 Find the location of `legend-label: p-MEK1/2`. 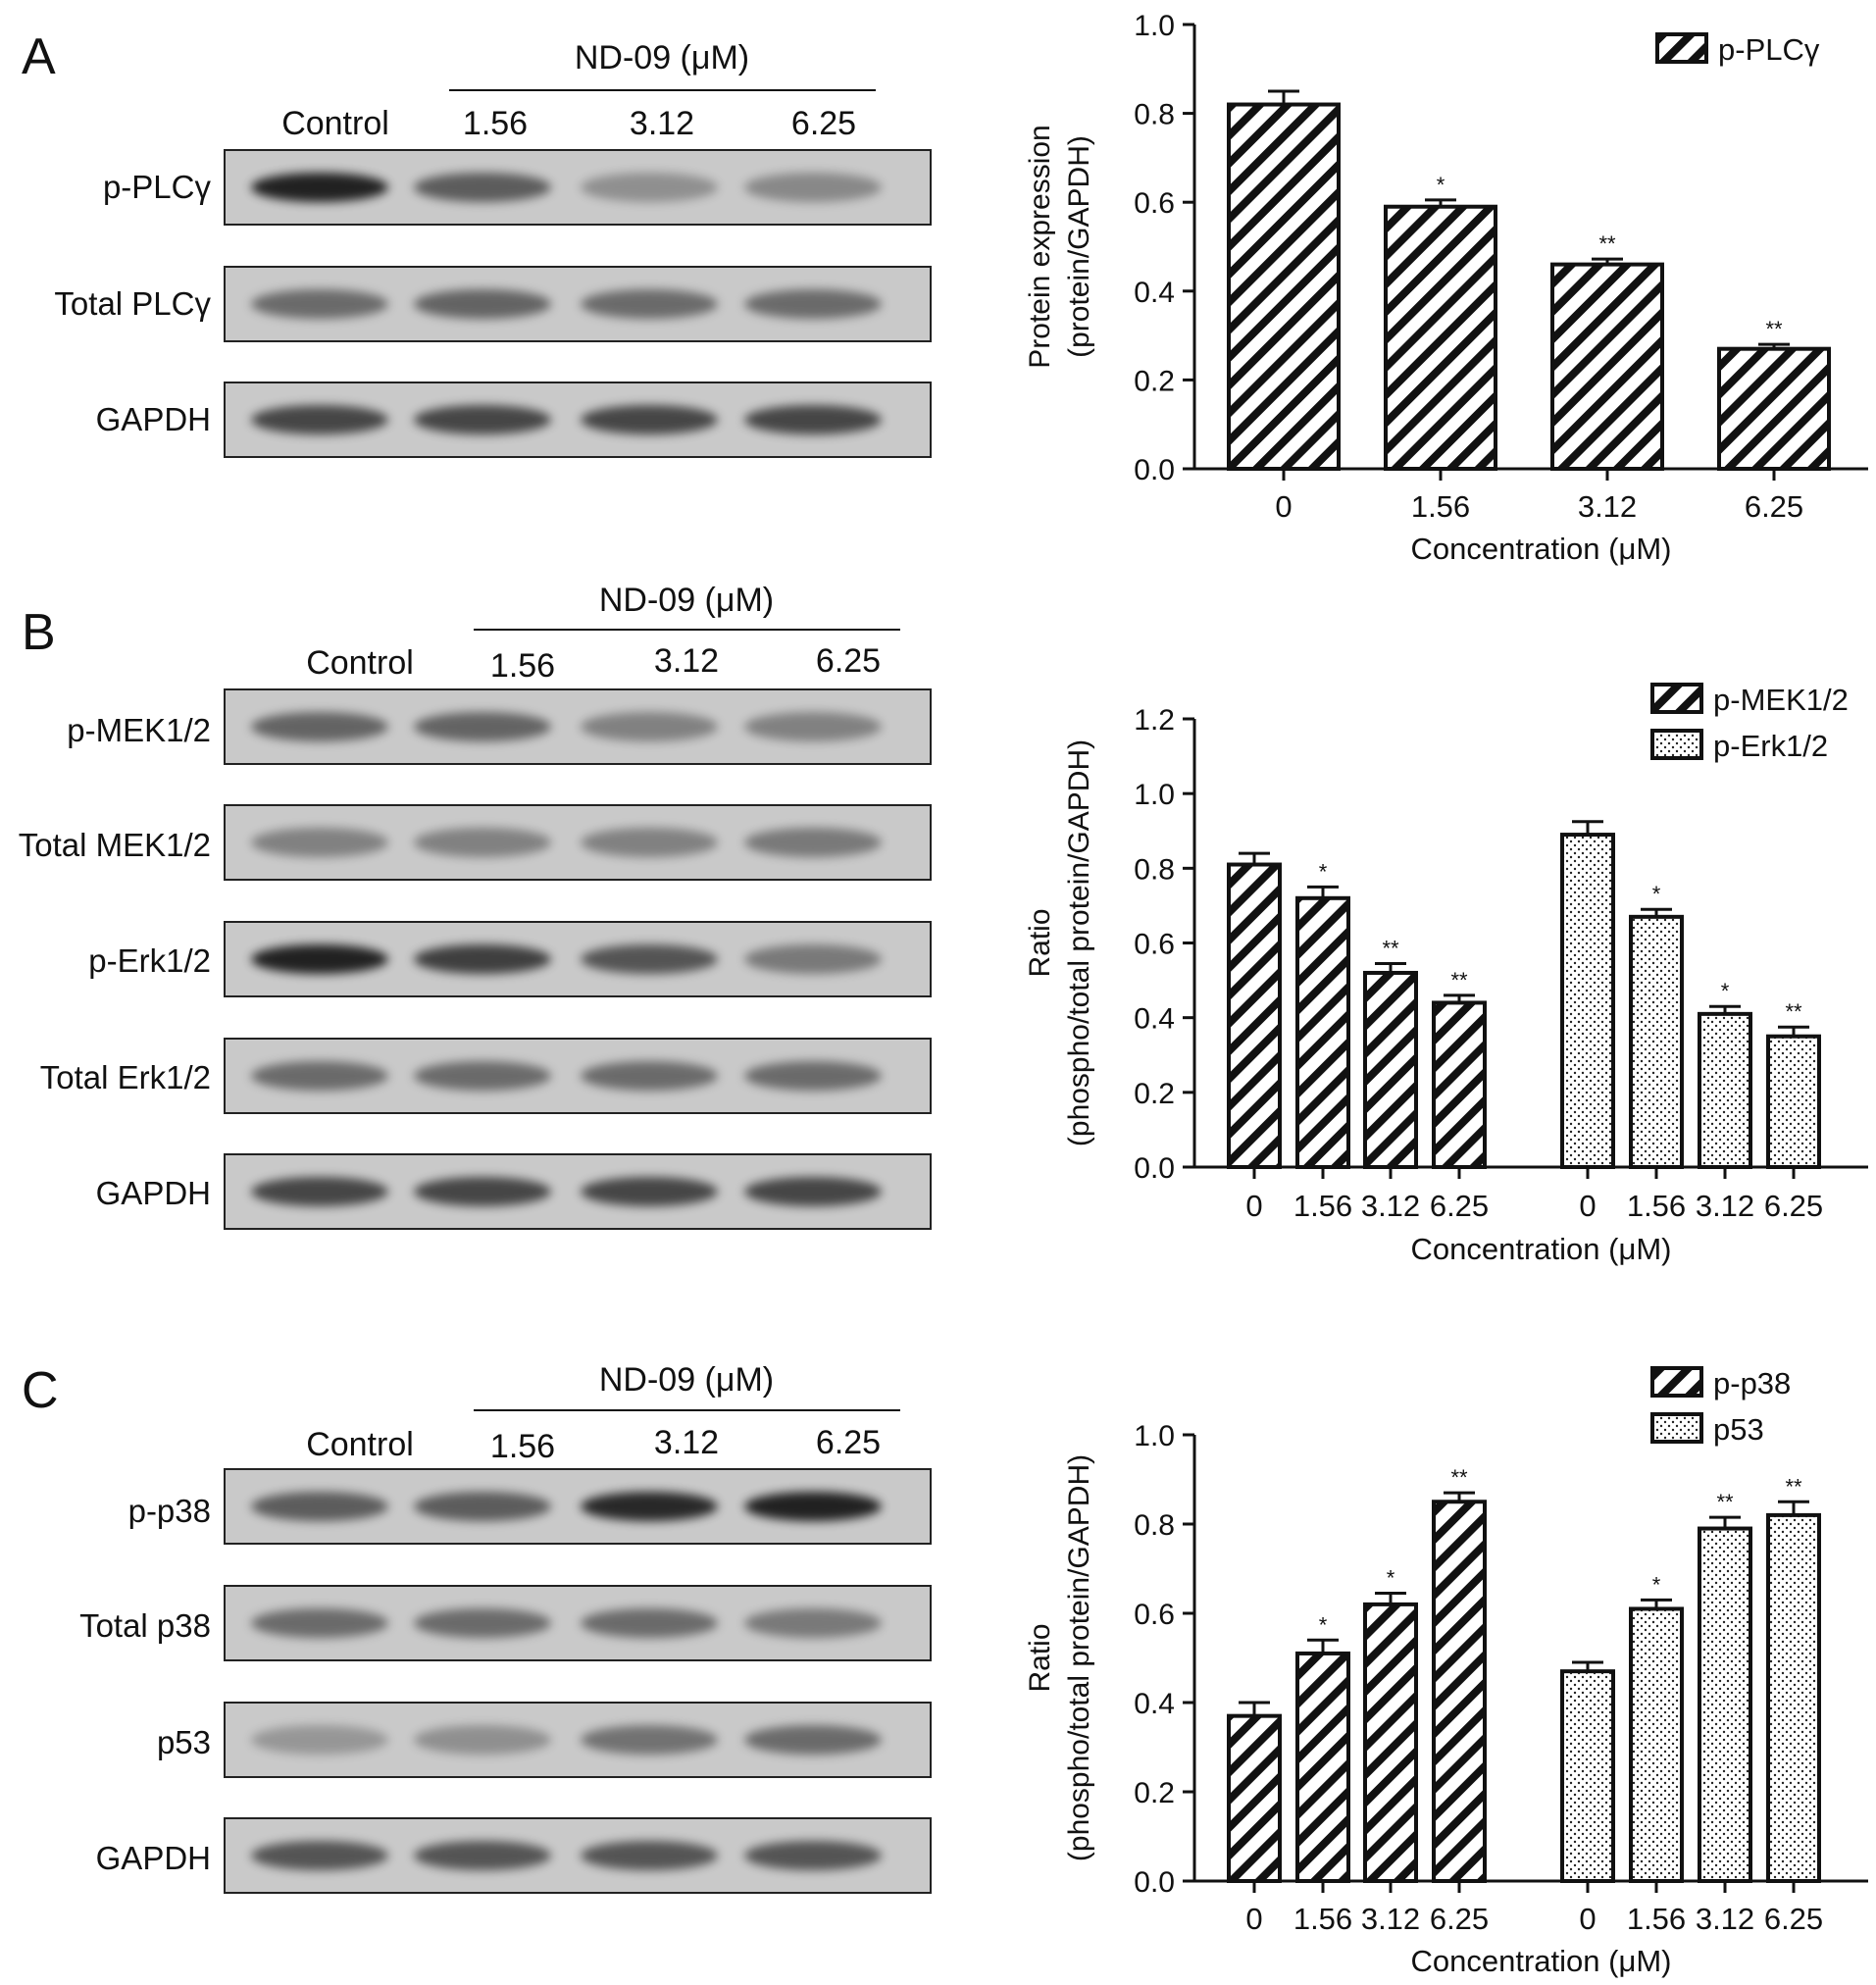

legend-label: p-MEK1/2 is located at coordinates (1781, 700).